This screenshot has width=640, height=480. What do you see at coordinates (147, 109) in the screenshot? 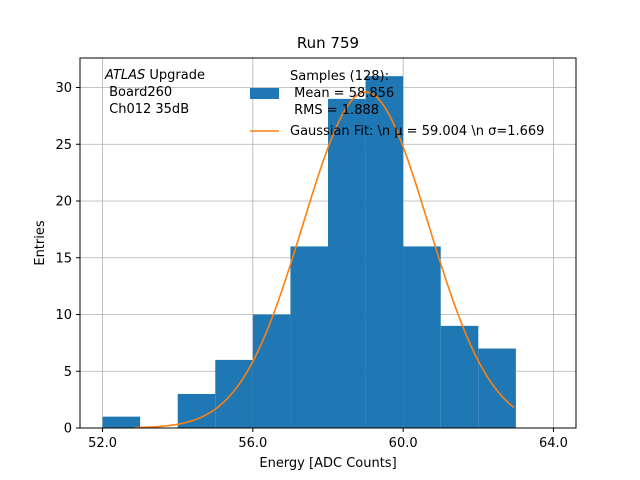
I see `channel-label: Ch012 35dB` at bounding box center [147, 109].